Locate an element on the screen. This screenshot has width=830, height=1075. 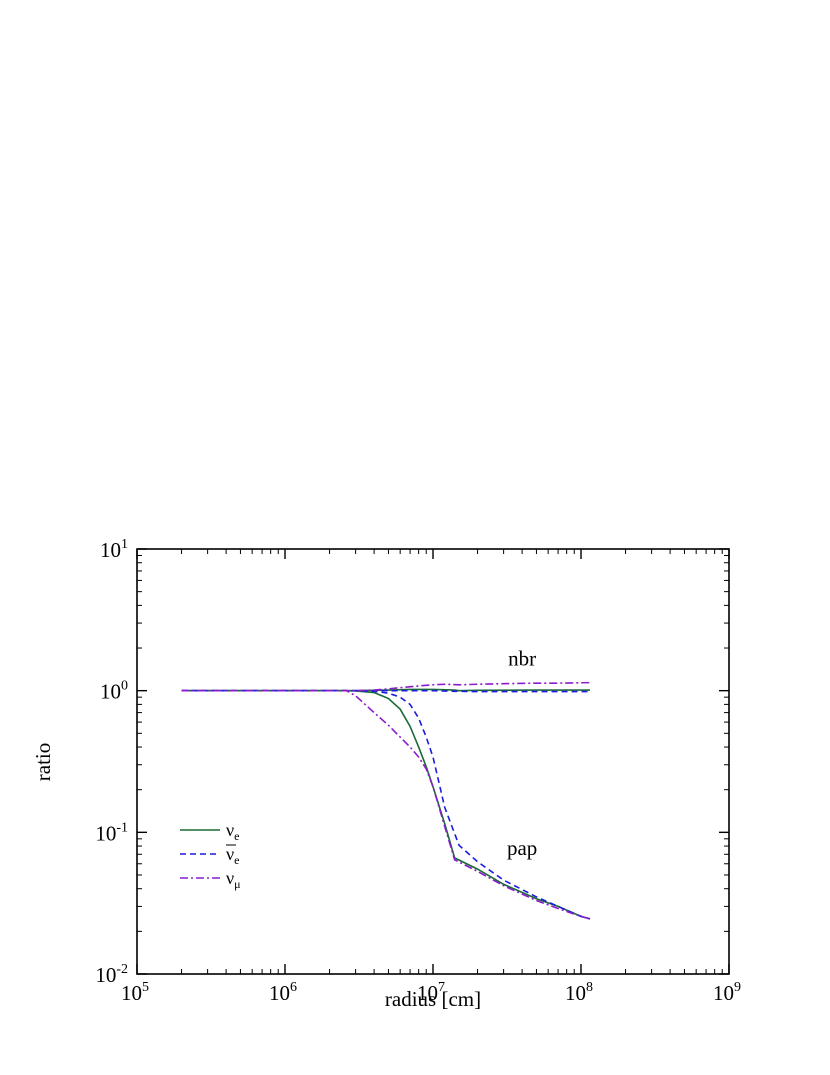
y-tick-label: 10⁻¹ is located at coordinates (111, 832).